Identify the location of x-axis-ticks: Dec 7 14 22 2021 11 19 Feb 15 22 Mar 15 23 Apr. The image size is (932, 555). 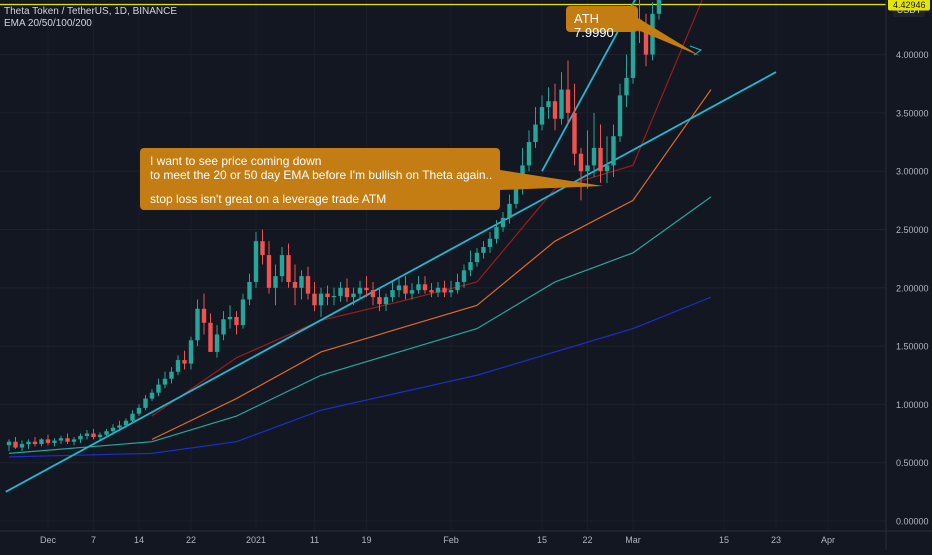
(437, 540).